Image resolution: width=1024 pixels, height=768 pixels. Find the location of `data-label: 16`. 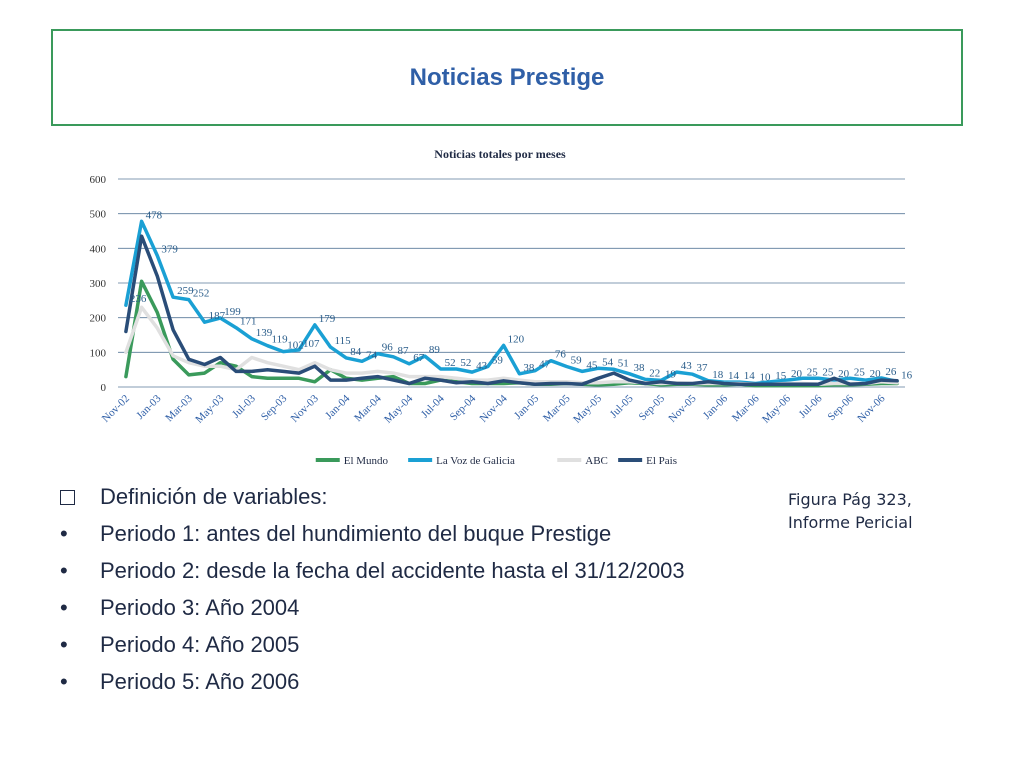

data-label: 16 is located at coordinates (907, 375).